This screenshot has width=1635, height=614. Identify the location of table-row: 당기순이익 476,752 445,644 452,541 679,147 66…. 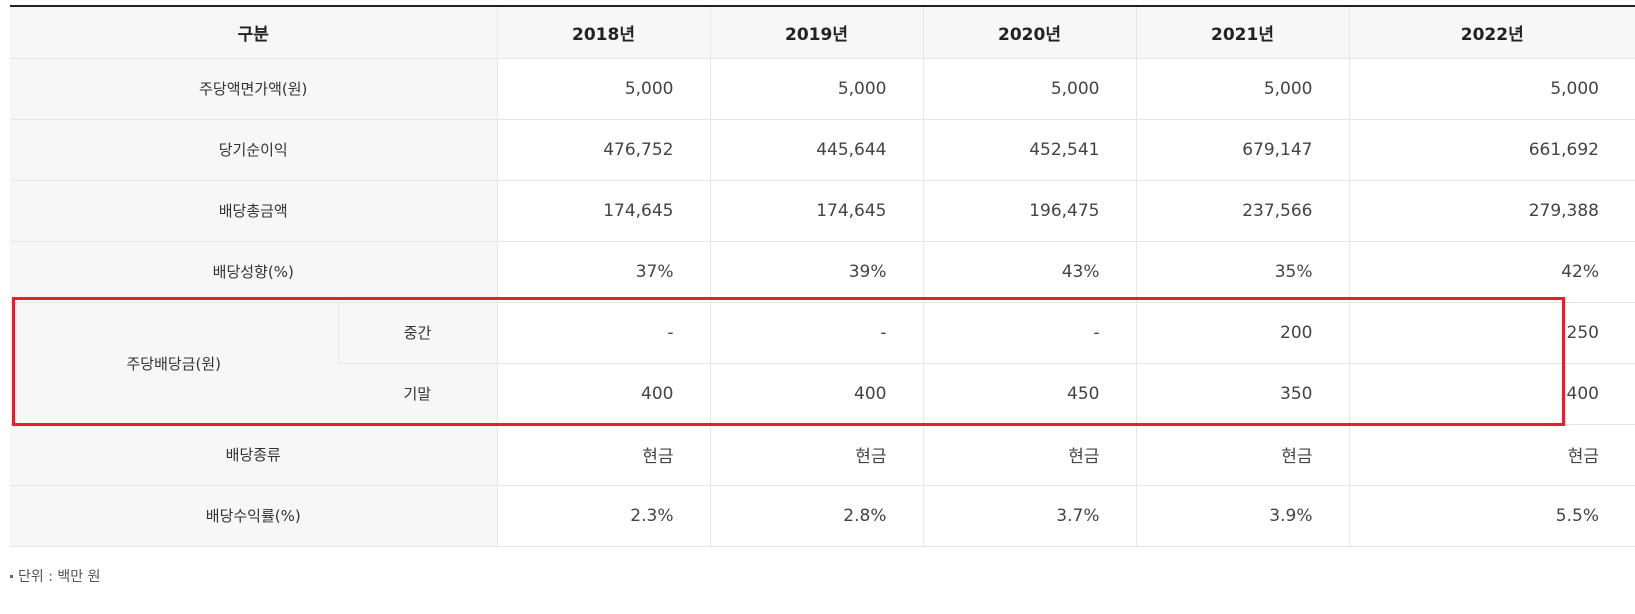
(822, 150).